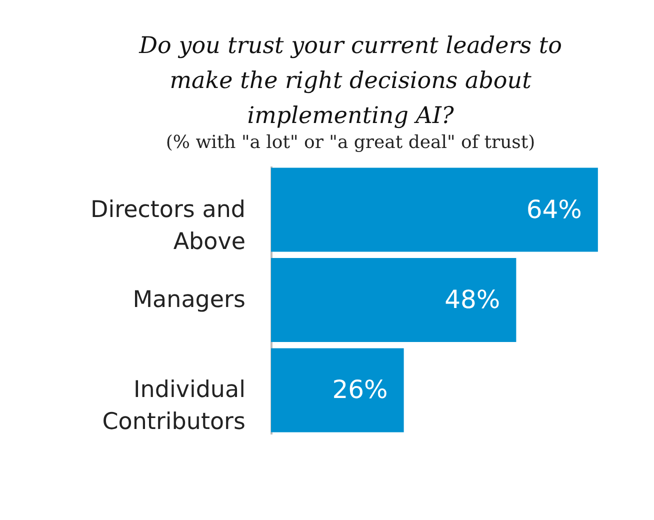 The height and width of the screenshot is (520, 654). I want to click on chart-title: Do you trust your current leaders to make the right decisions about implementing AI?, so click(350, 81).